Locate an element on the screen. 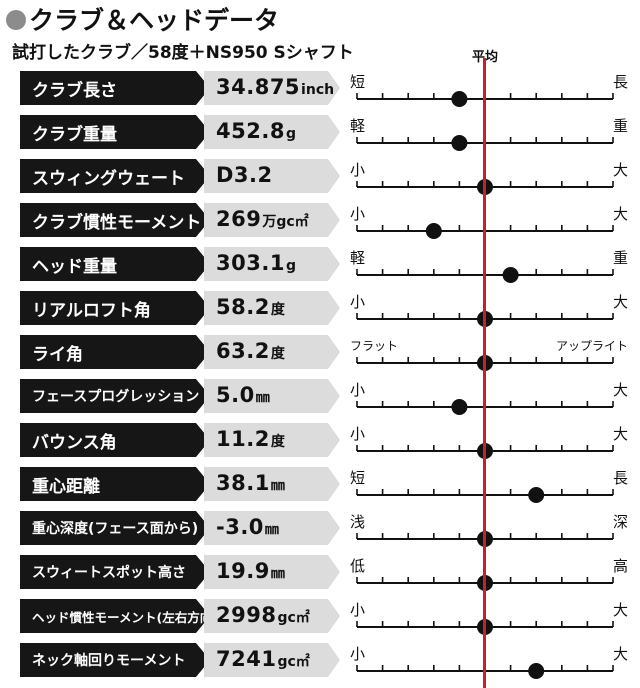  row-value: 38.1 ㎜ is located at coordinates (272, 484).